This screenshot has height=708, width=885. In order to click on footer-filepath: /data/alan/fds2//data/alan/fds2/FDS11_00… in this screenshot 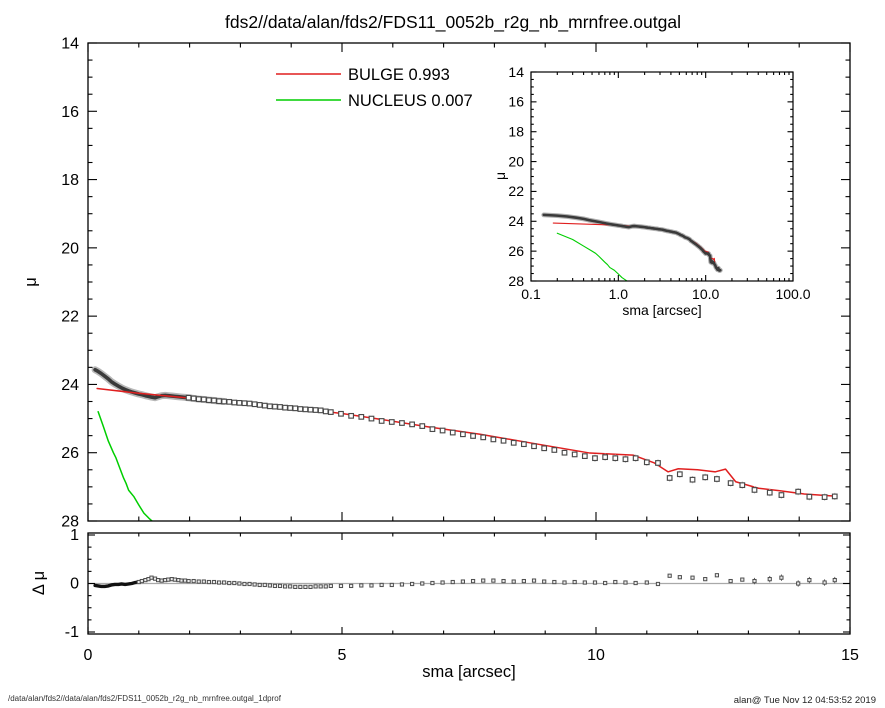, I will do `click(145, 698)`.